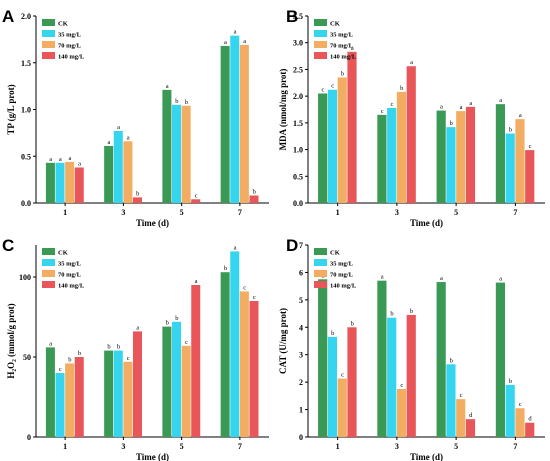 The image size is (550, 461). What do you see at coordinates (515, 446) in the screenshot?
I see `panel-d-x-tick-label: 7` at bounding box center [515, 446].